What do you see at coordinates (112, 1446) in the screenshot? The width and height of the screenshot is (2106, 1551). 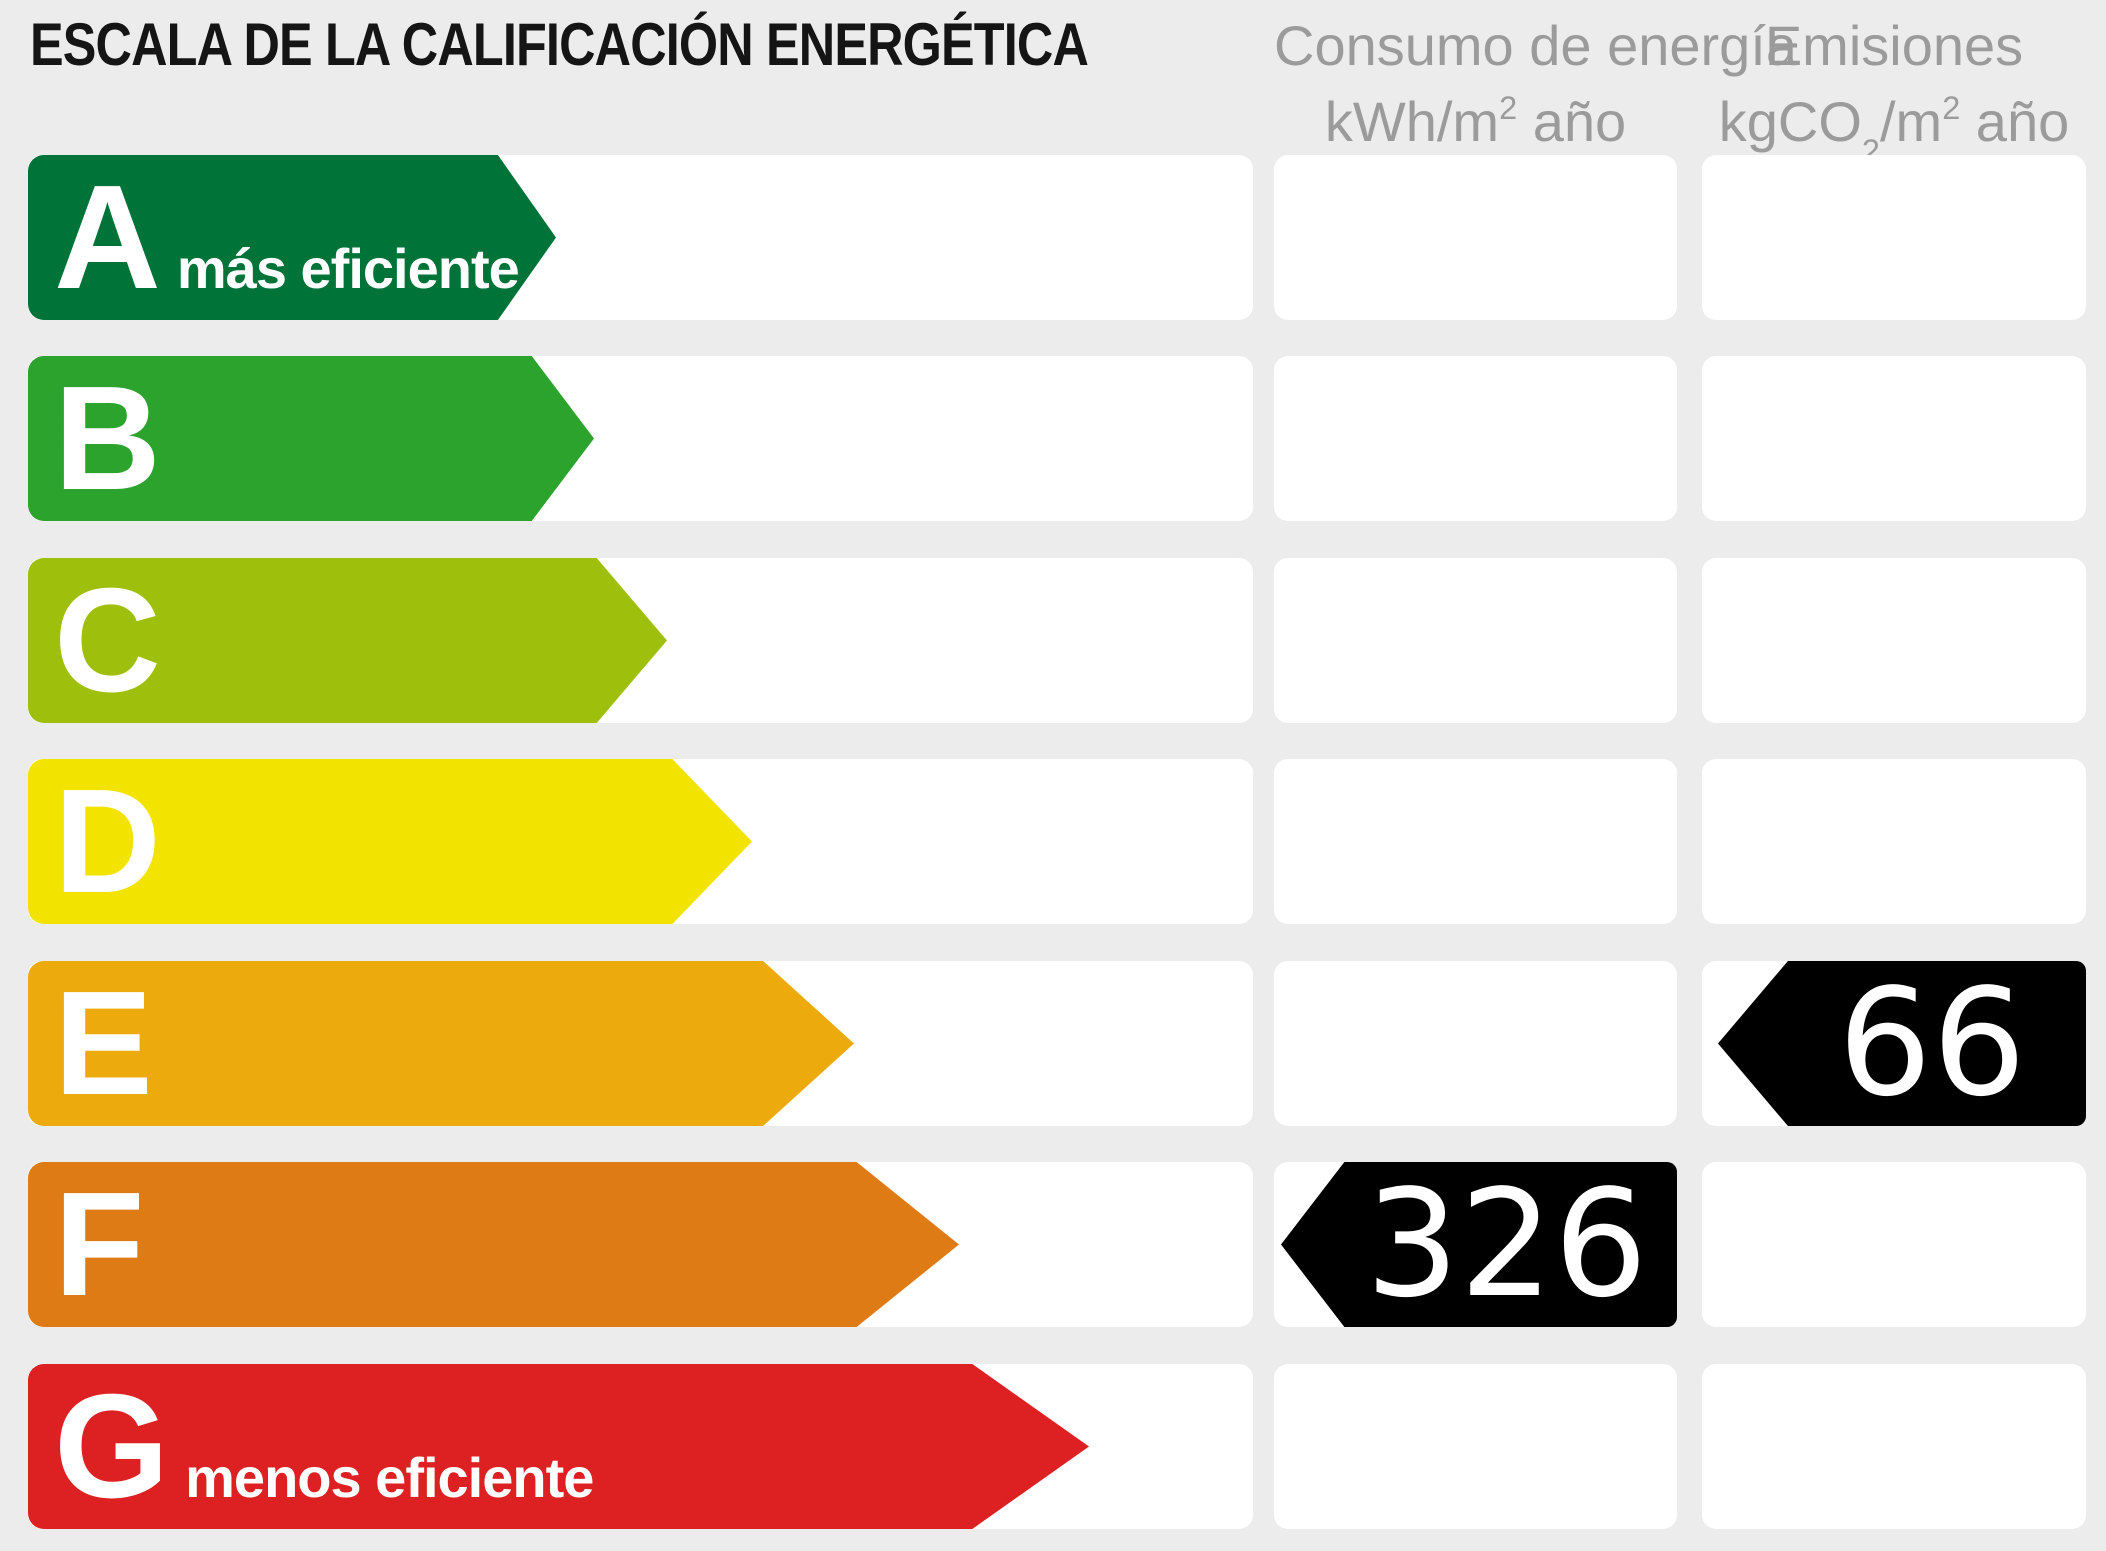 I see `rating-letter: G` at bounding box center [112, 1446].